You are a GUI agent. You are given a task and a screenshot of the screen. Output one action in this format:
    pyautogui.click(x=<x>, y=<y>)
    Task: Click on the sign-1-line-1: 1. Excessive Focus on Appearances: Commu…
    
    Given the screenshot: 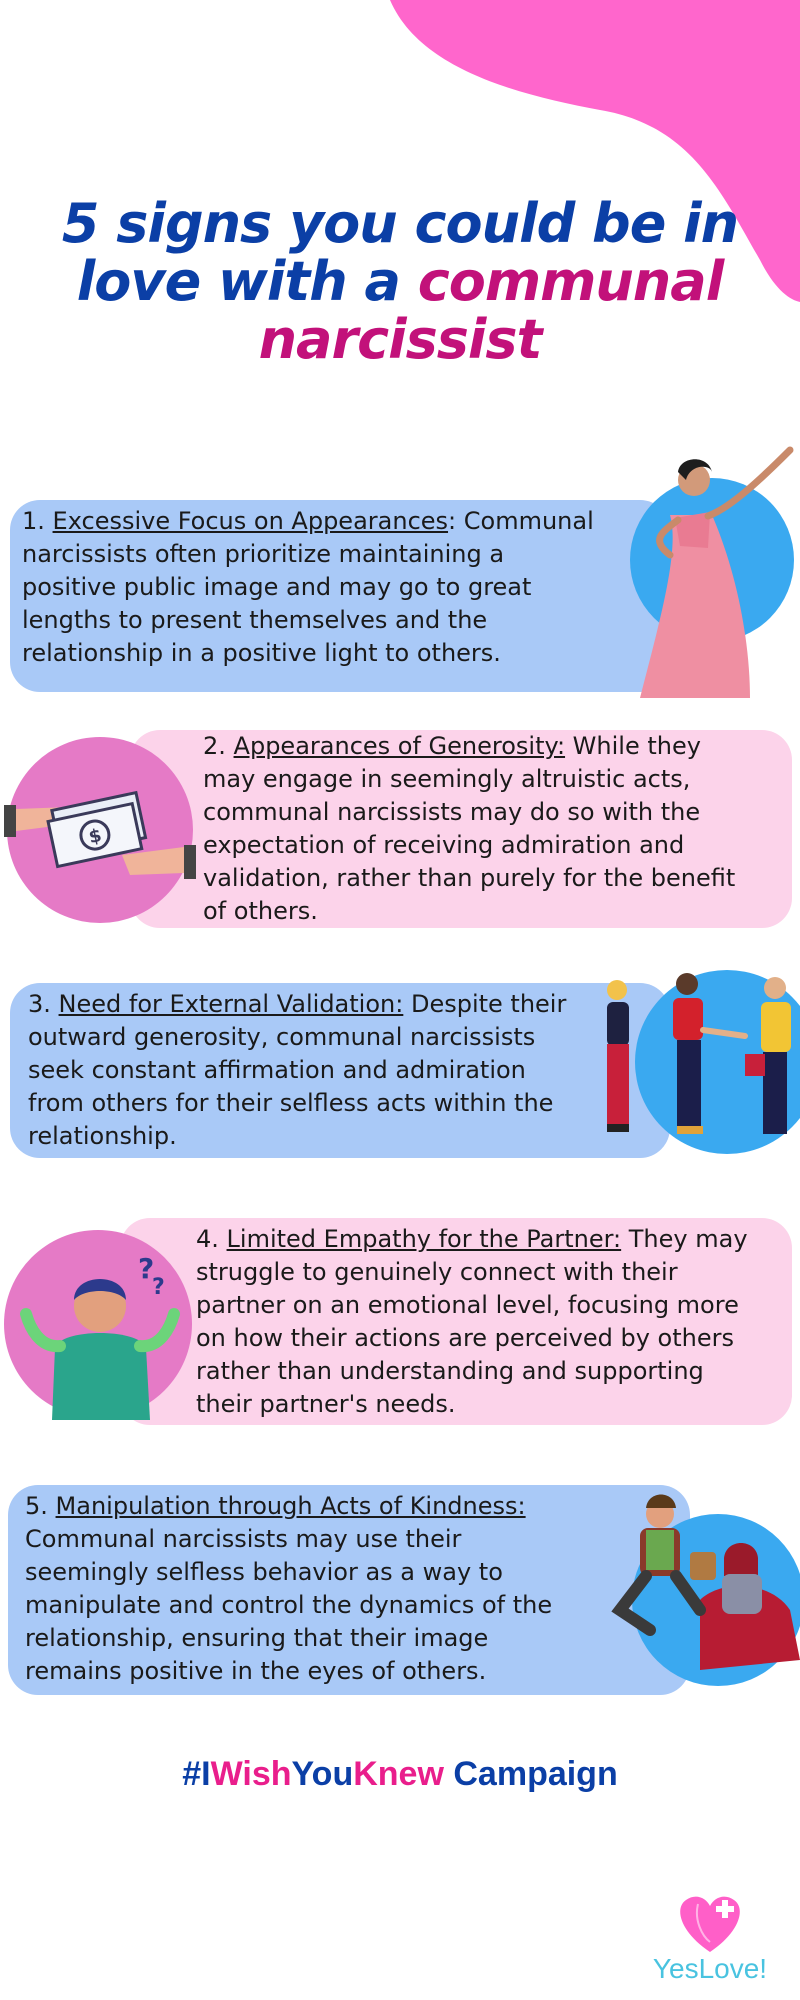 What is the action you would take?
    pyautogui.click(x=308, y=521)
    